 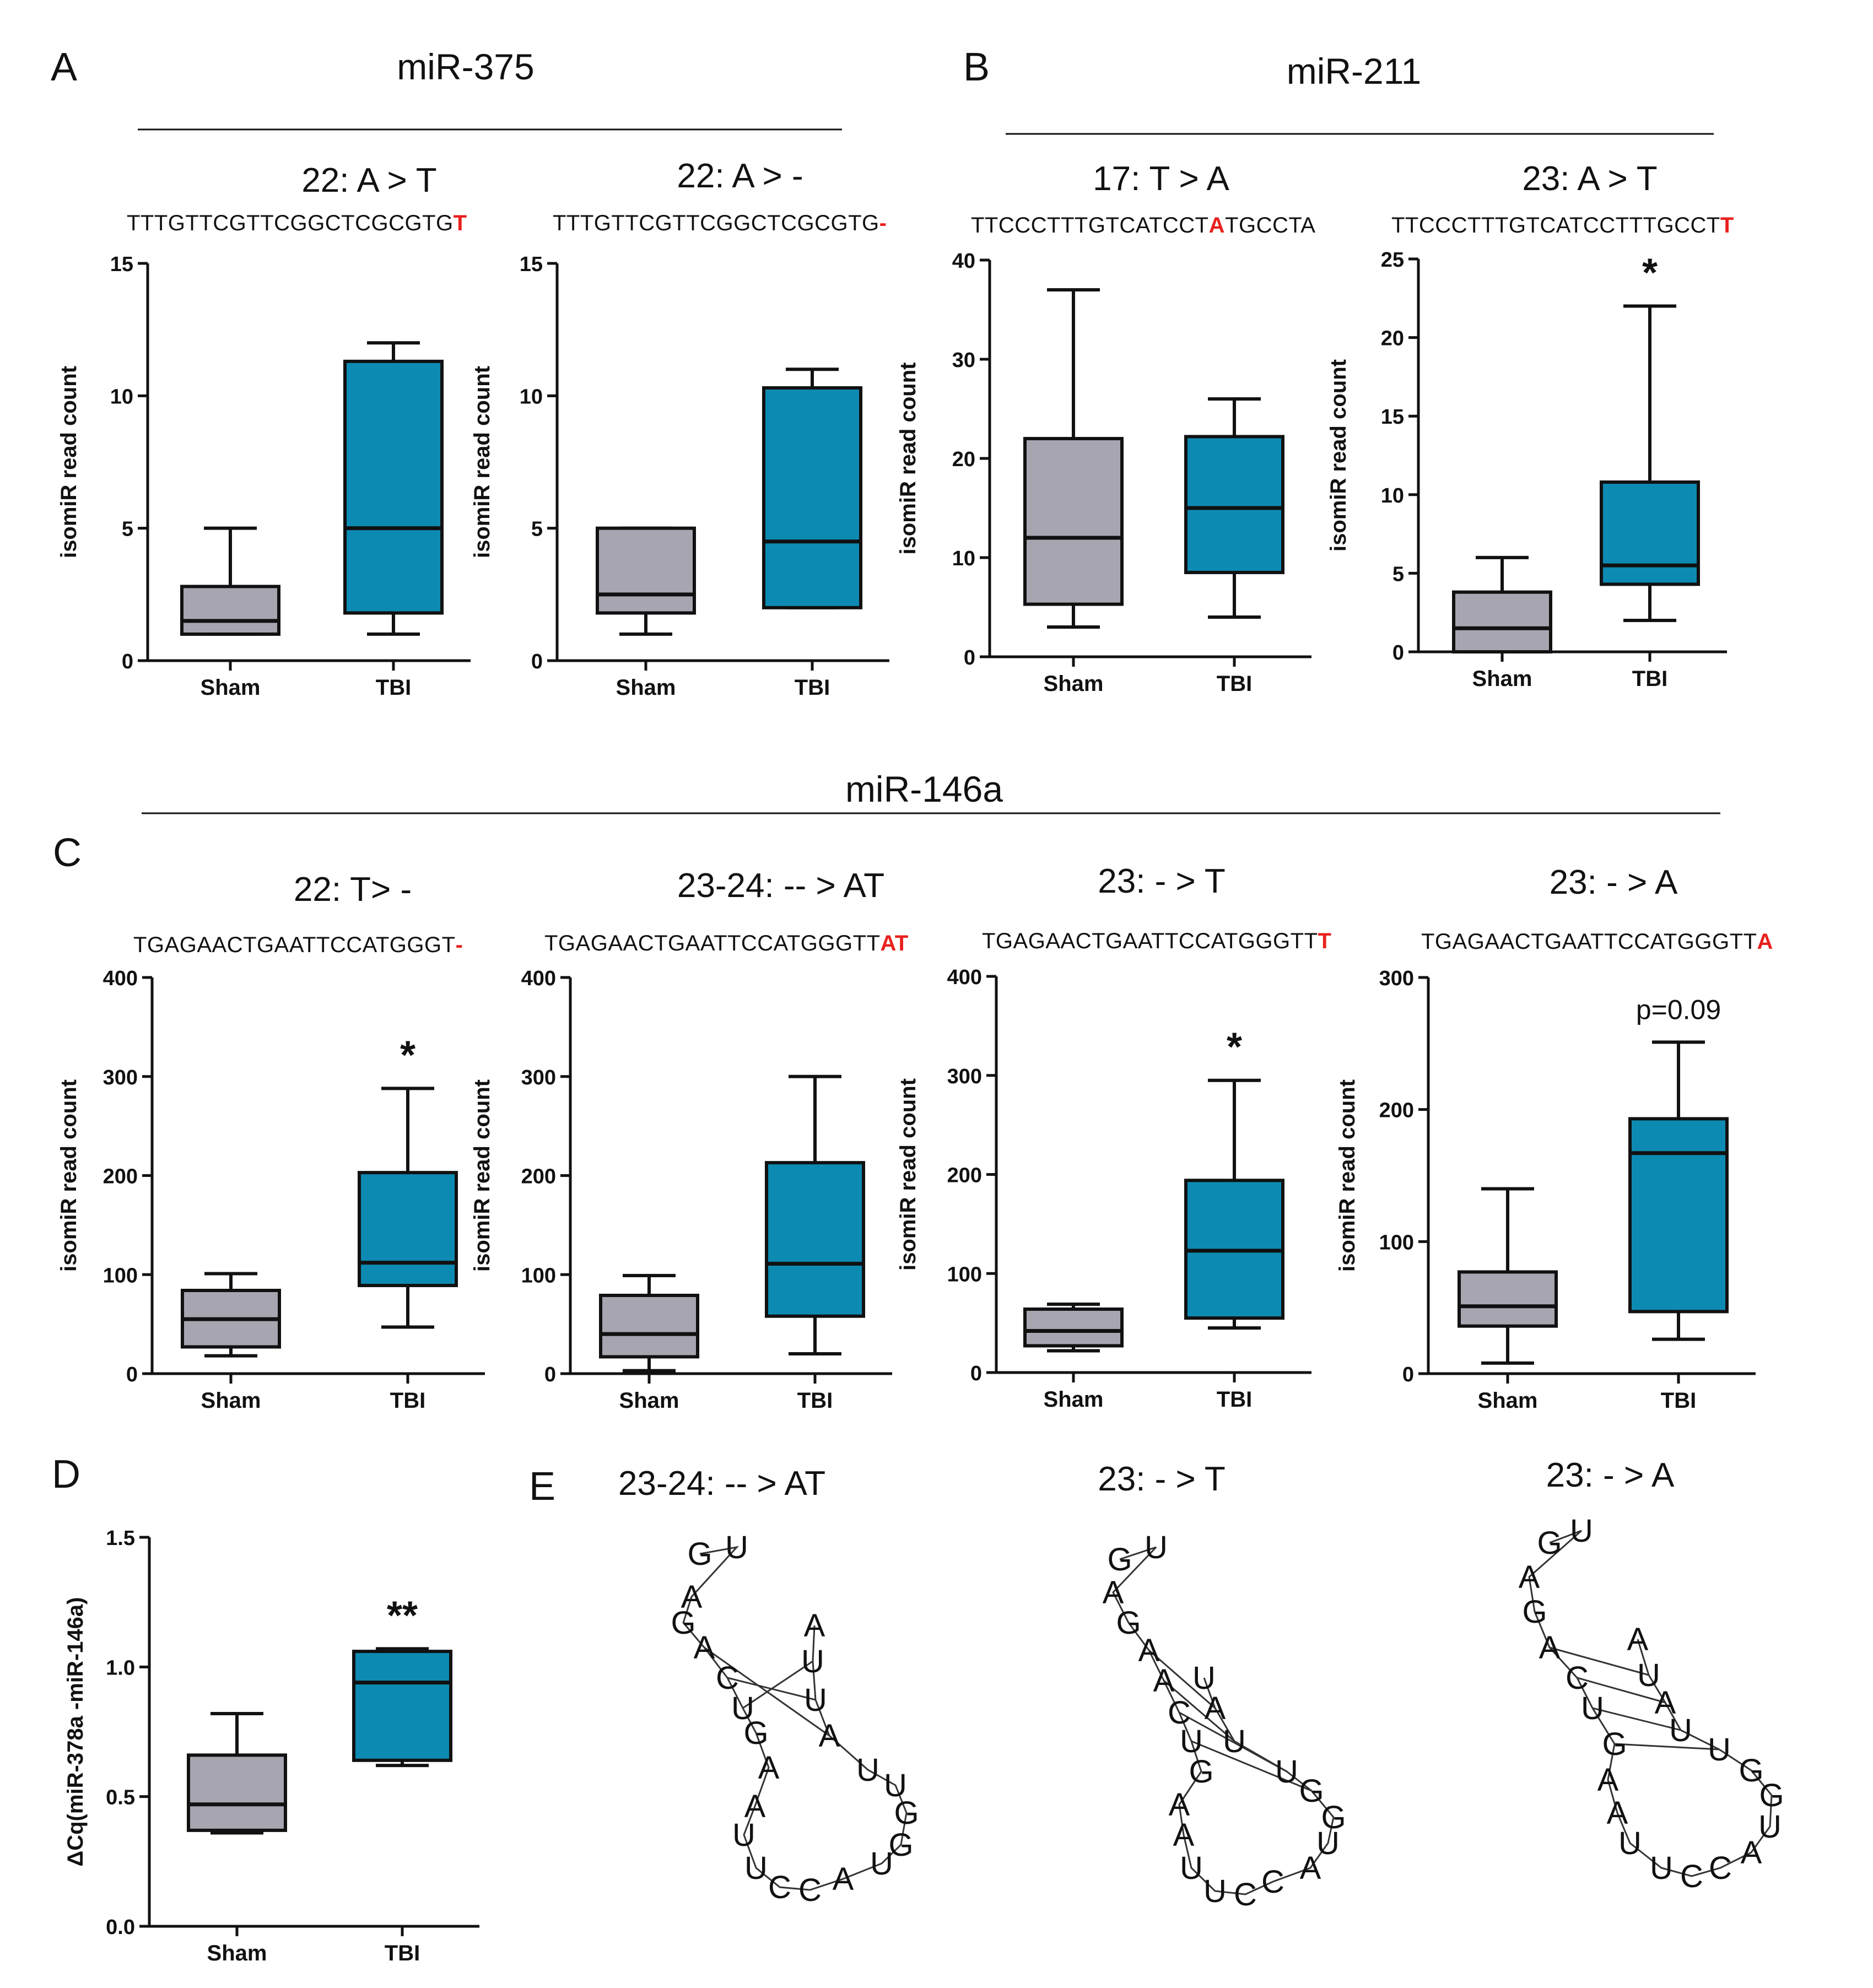 What do you see at coordinates (964, 261) in the screenshot?
I see `y-tick-label: 40` at bounding box center [964, 261].